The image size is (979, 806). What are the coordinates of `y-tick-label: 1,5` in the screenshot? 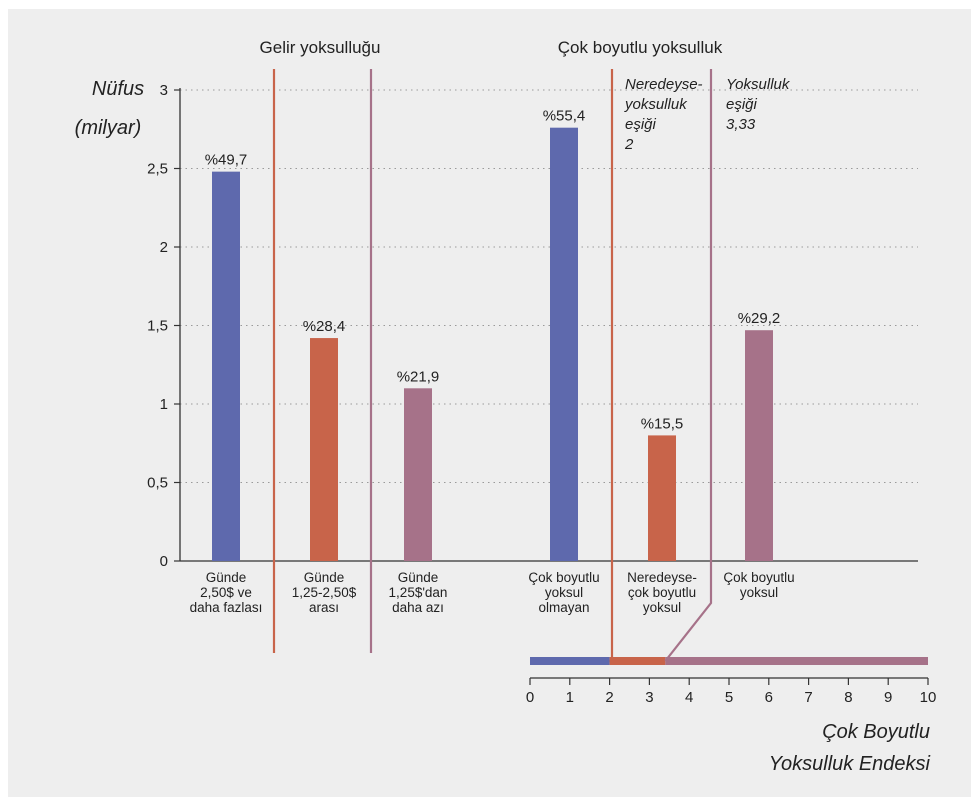 It's located at (157, 326).